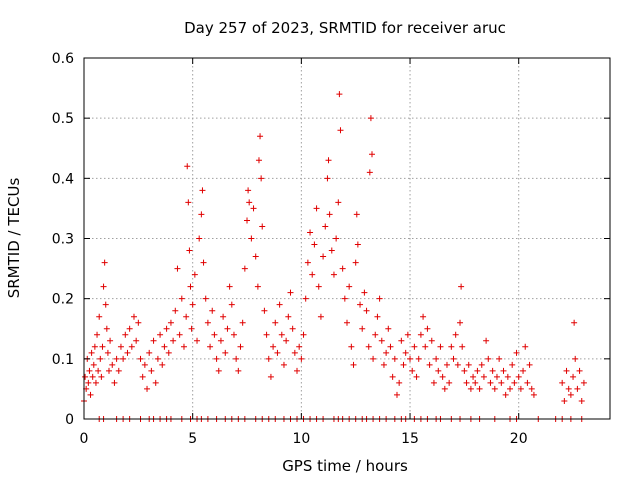 This screenshot has height=480, width=640. I want to click on y-tick-label: 0.1, so click(63, 360).